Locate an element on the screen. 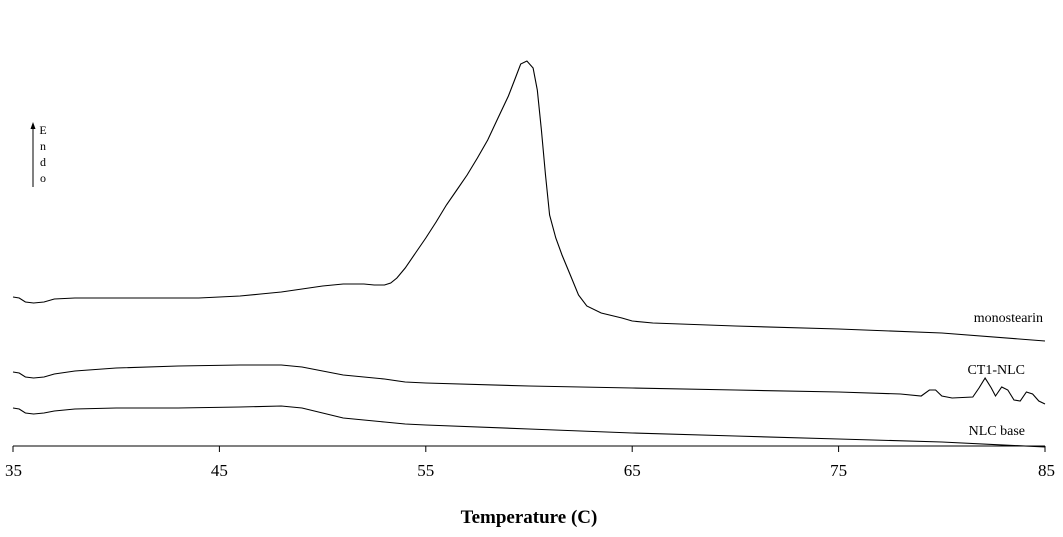 This screenshot has width=1063, height=537. x-tick-label: 75 is located at coordinates (838, 470).